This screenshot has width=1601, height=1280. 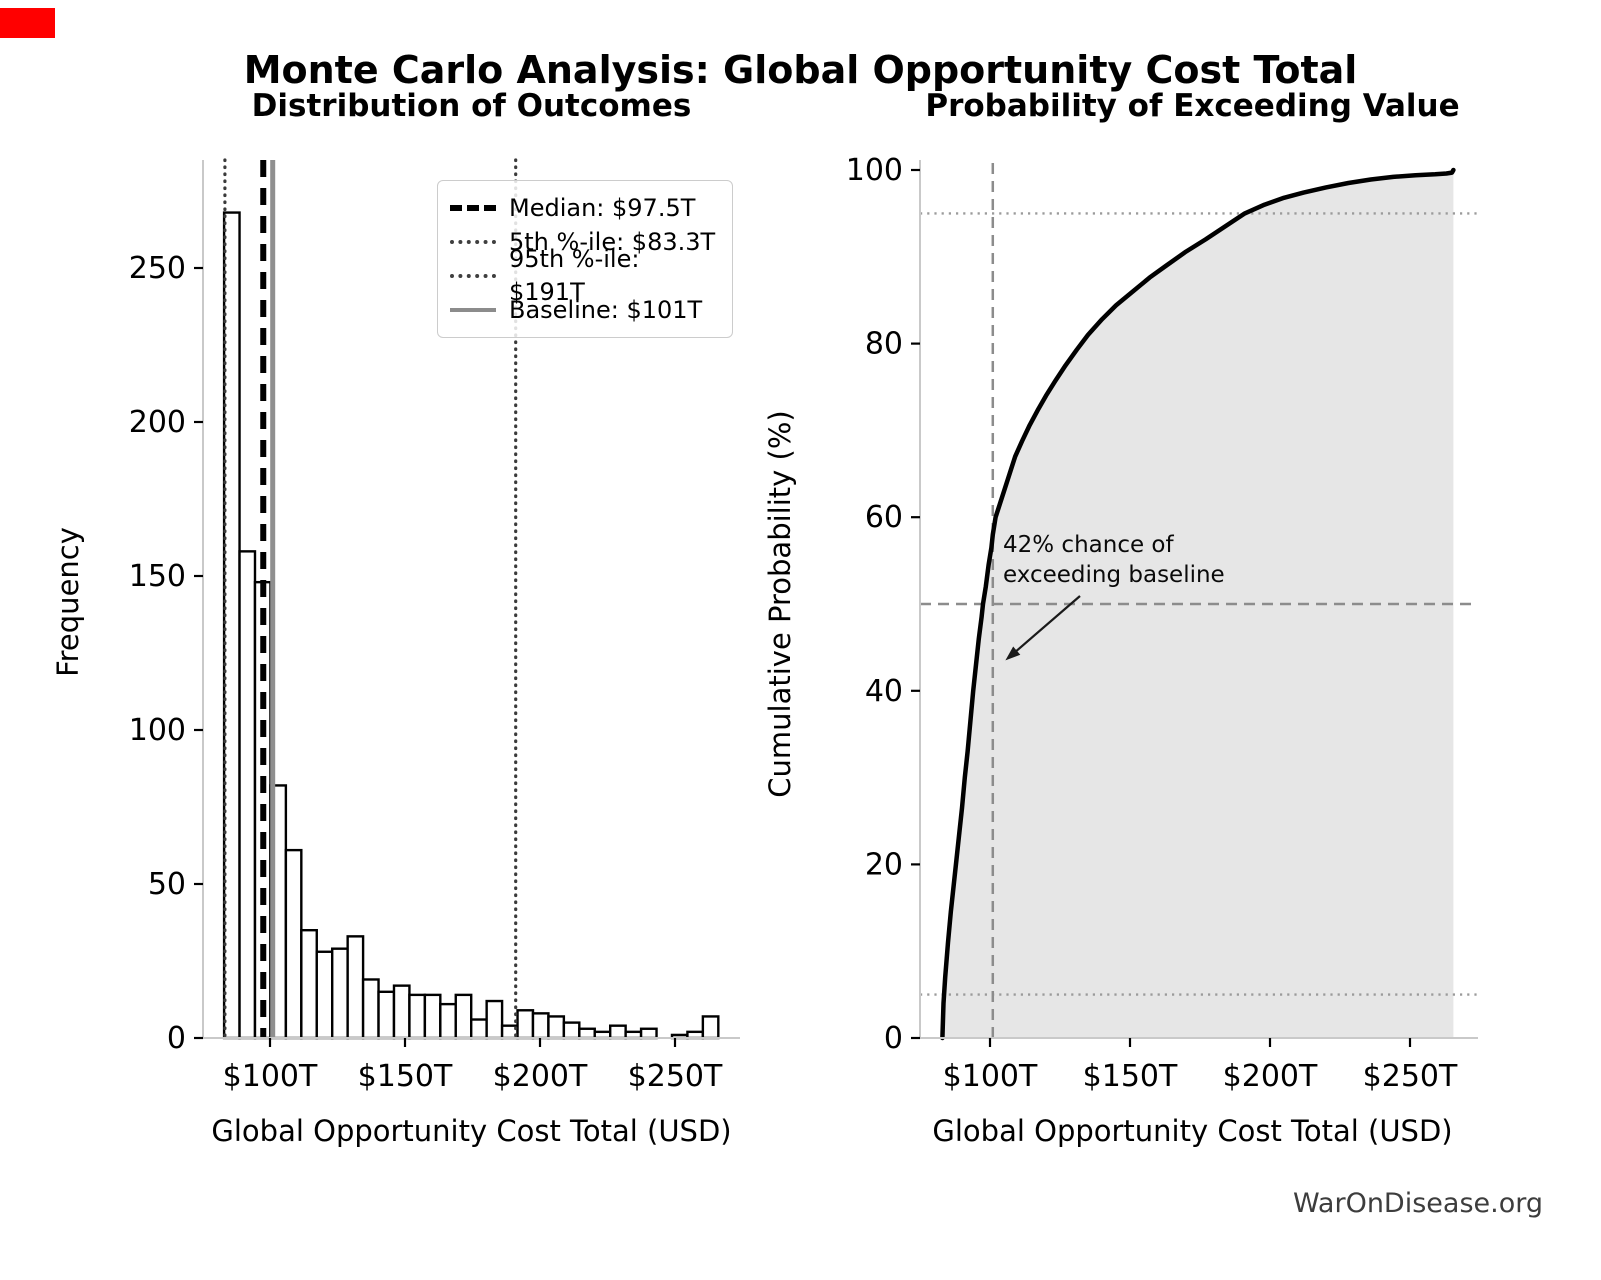 What do you see at coordinates (157, 422) in the screenshot?
I see `hist-y-tick-label: 200` at bounding box center [157, 422].